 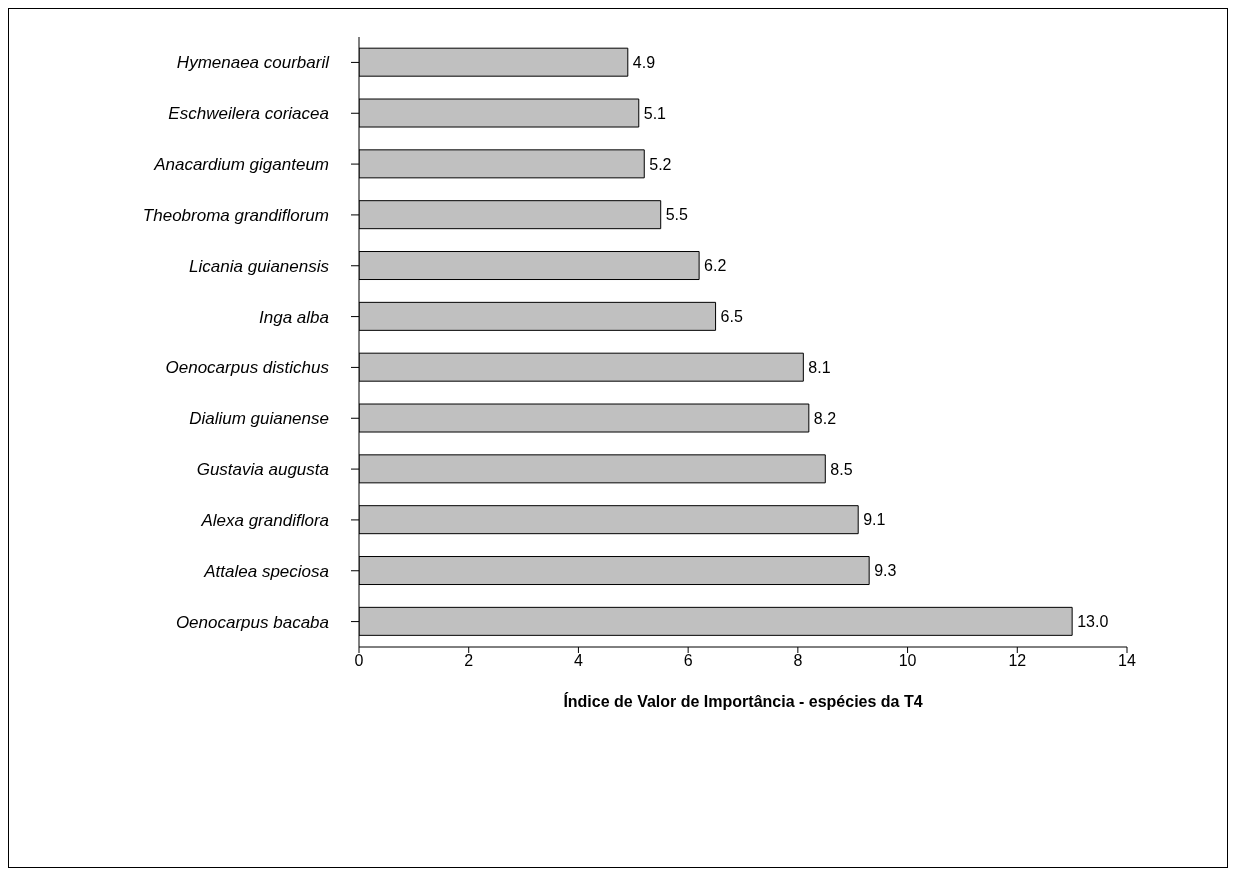 I want to click on data-label: 4.9, so click(x=644, y=62).